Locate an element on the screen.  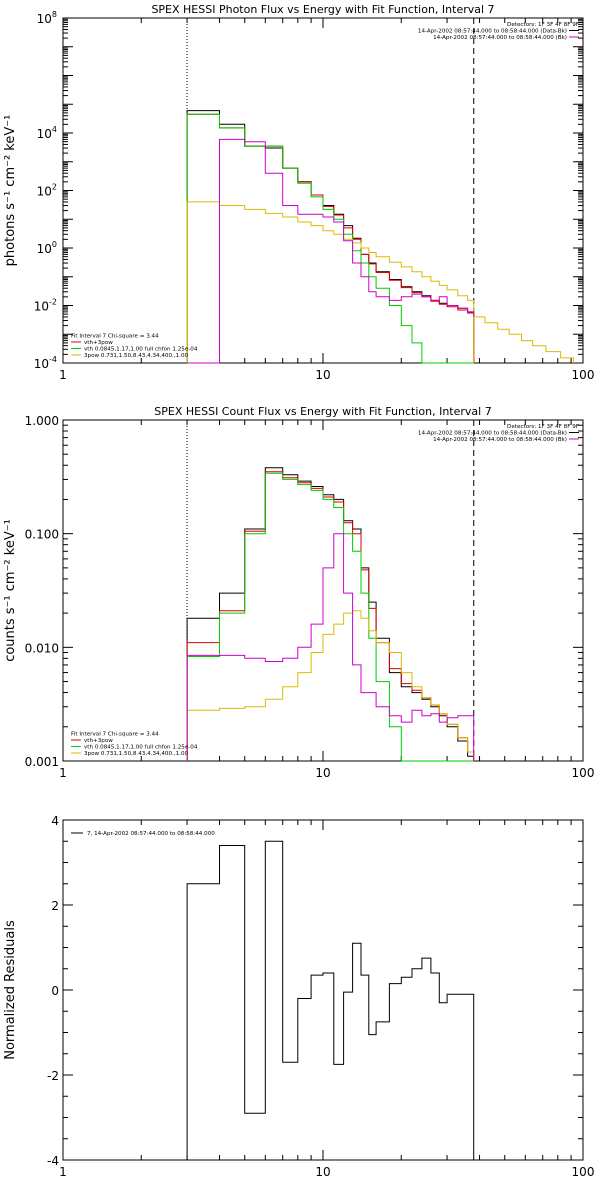
y-tick-label: 1.000 is located at coordinates (42, 421).